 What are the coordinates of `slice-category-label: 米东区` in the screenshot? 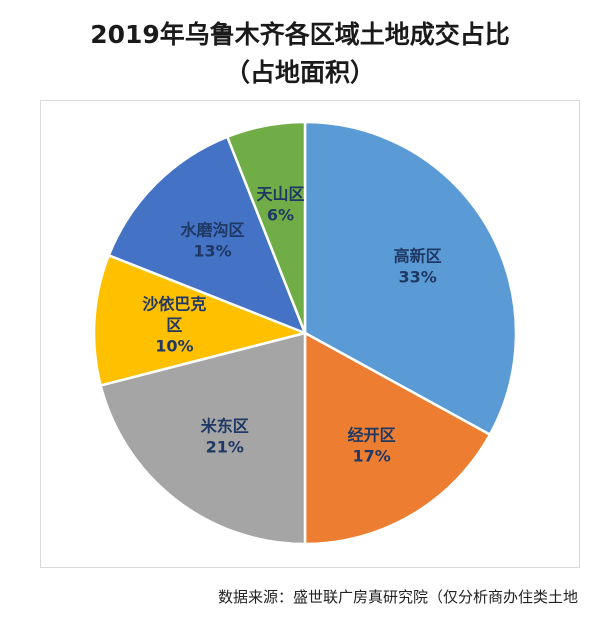 It's located at (225, 425).